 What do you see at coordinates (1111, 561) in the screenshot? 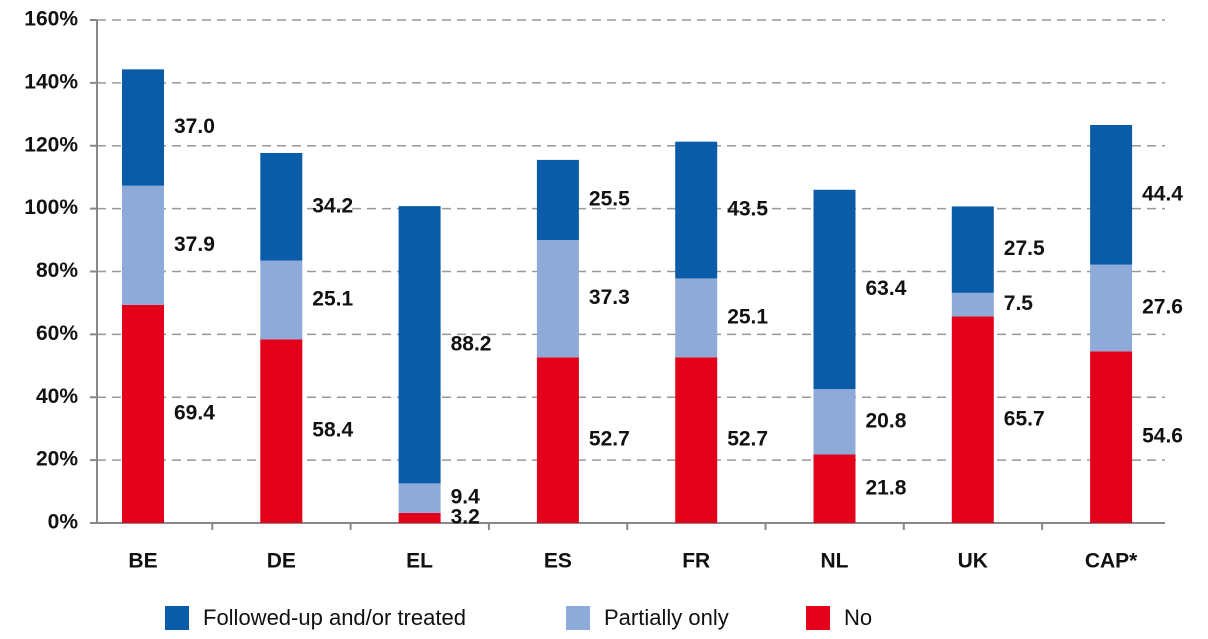
I see `x-tick-label: CAP*` at bounding box center [1111, 561].